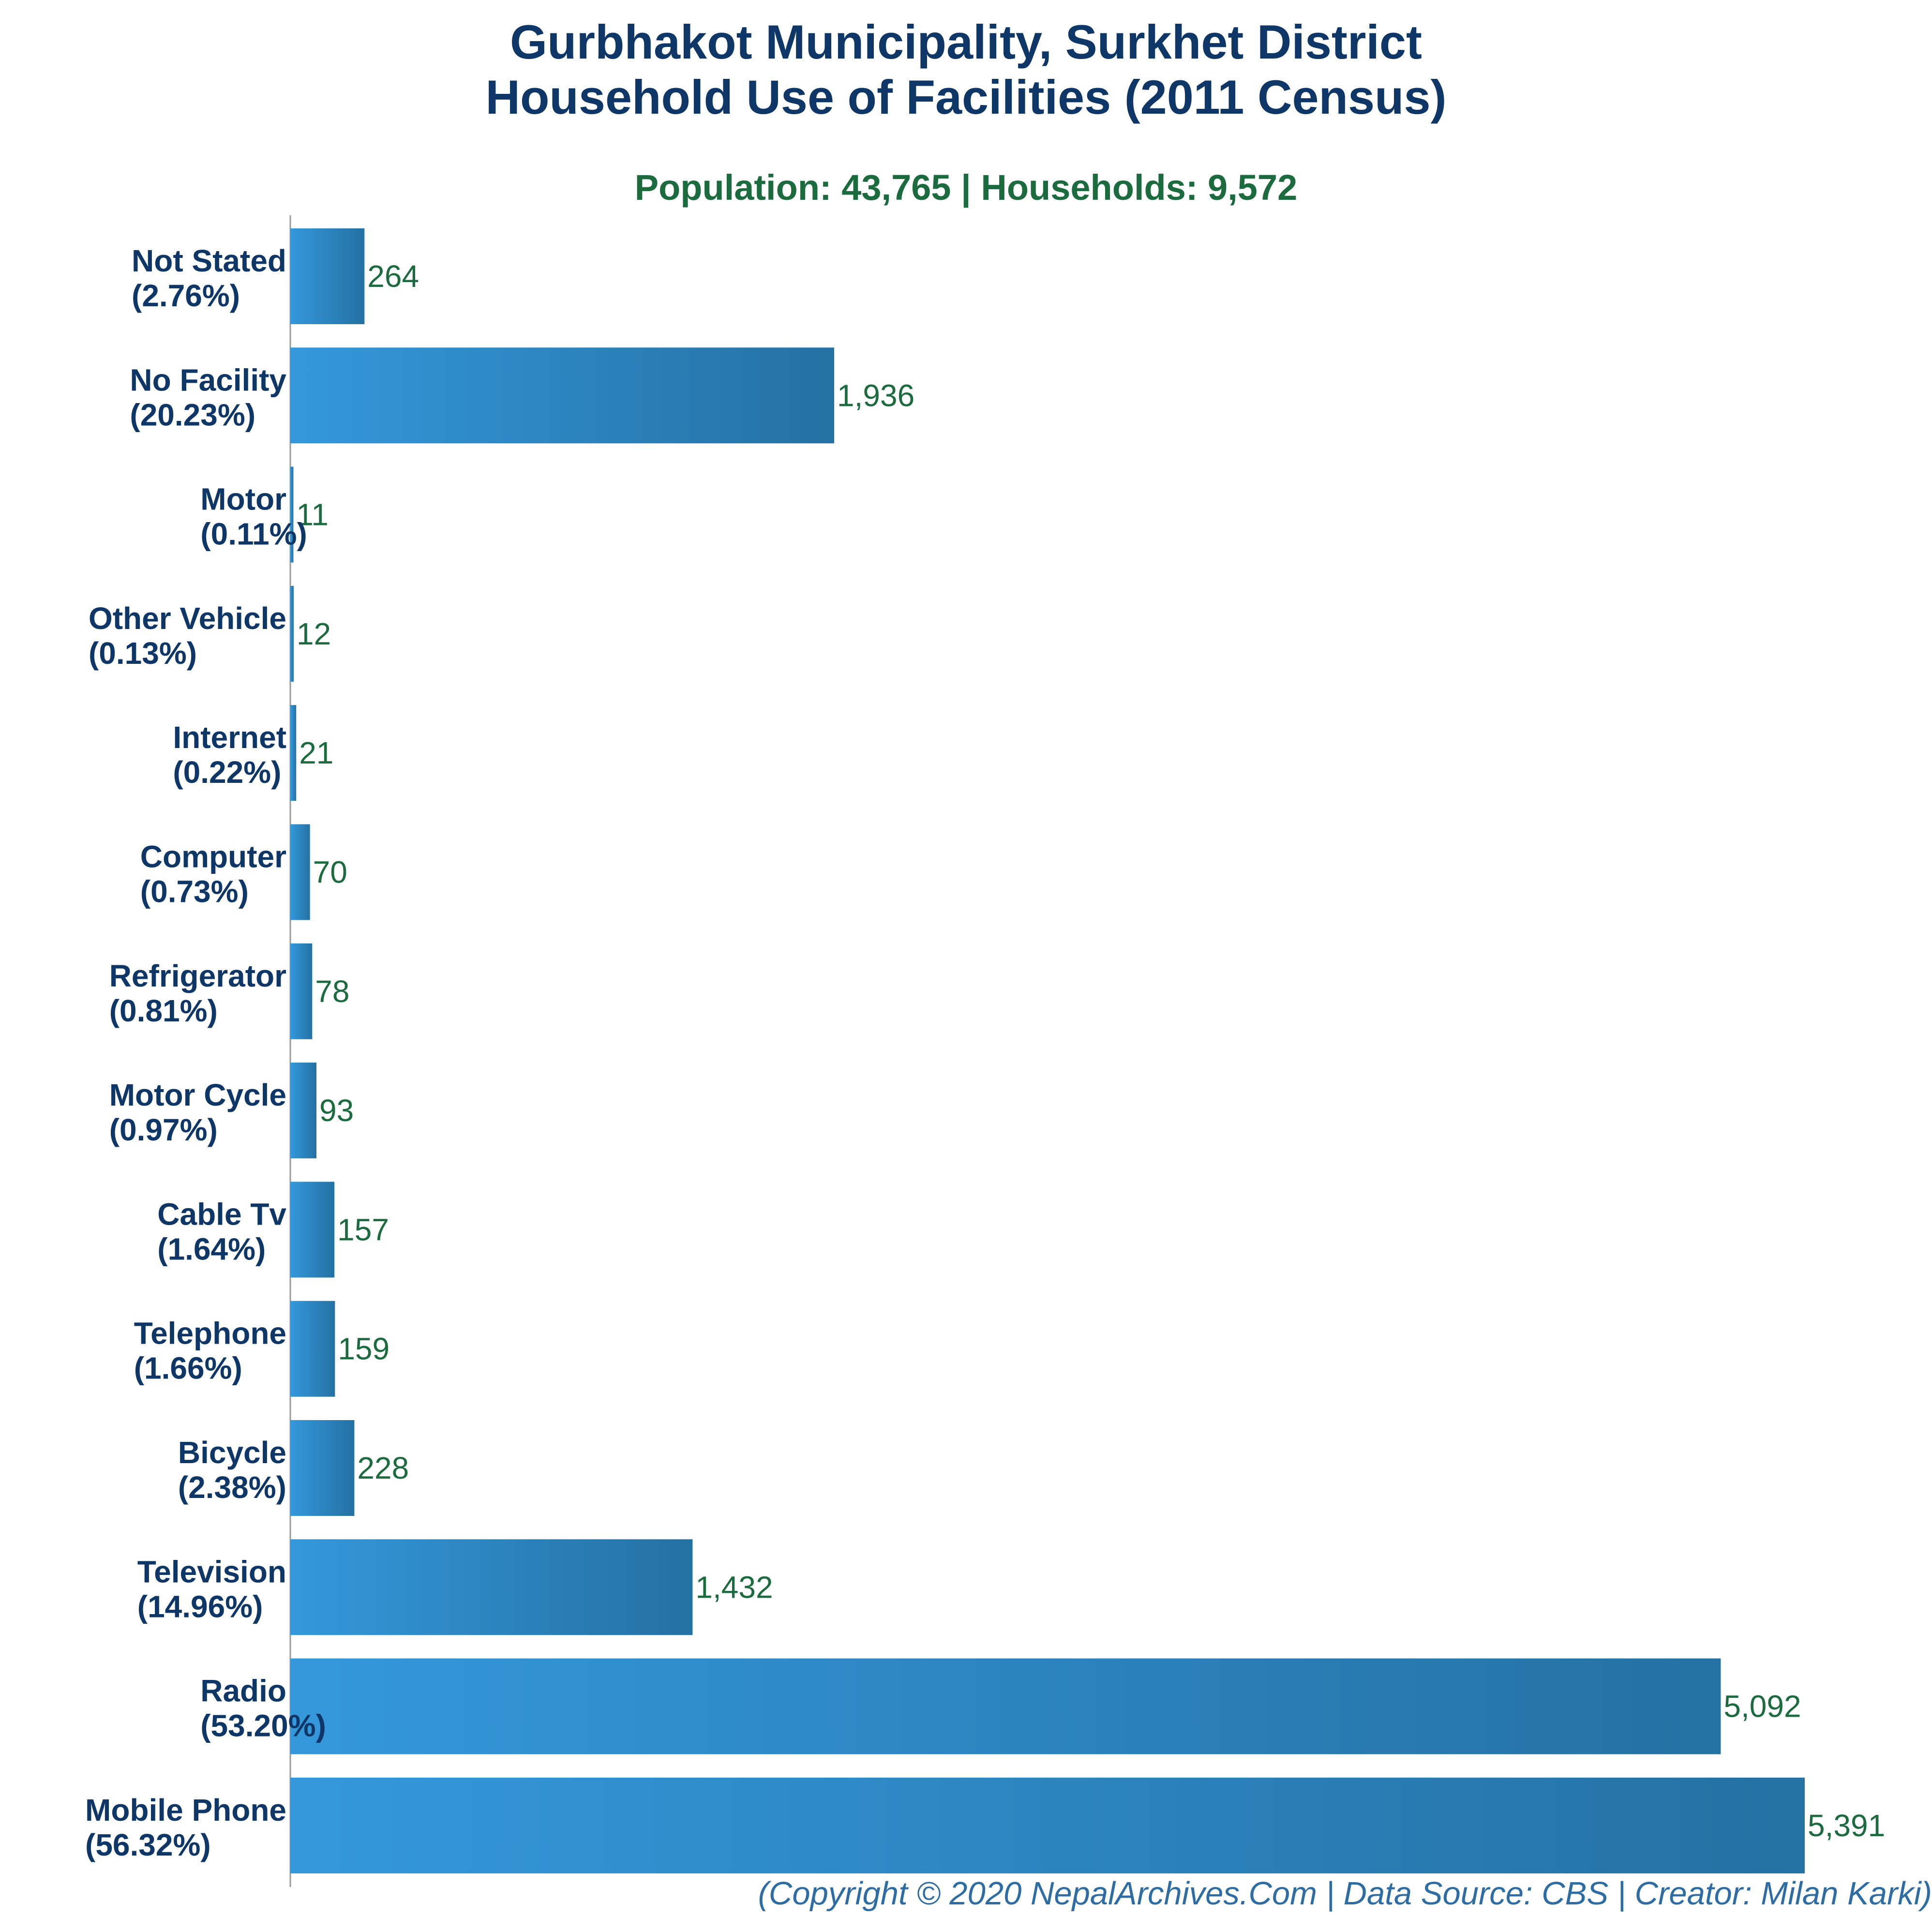  I want to click on category-label: Bicycle, so click(232, 1452).